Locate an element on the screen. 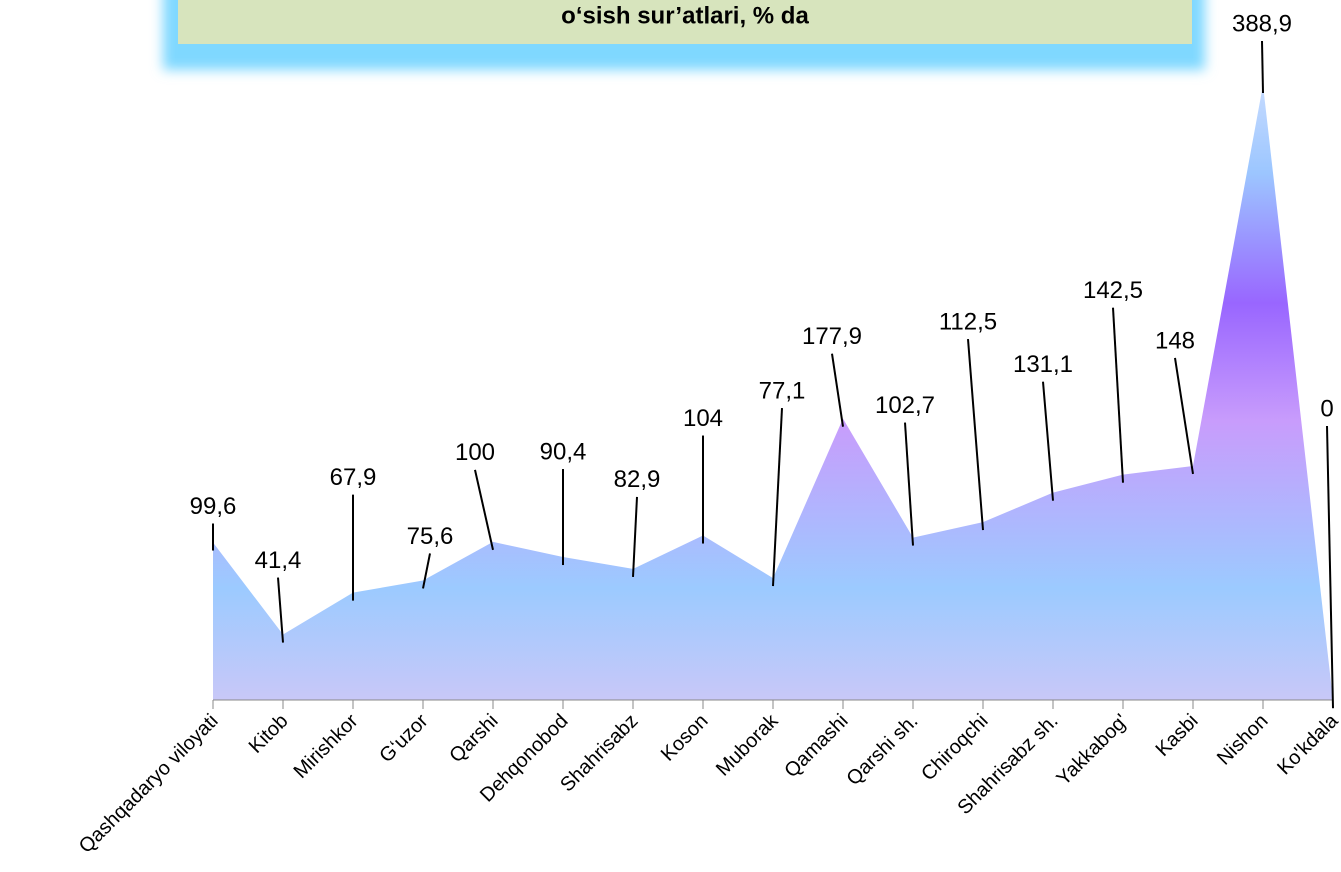 The height and width of the screenshot is (872, 1341). data-label: 102,7 is located at coordinates (905, 405).